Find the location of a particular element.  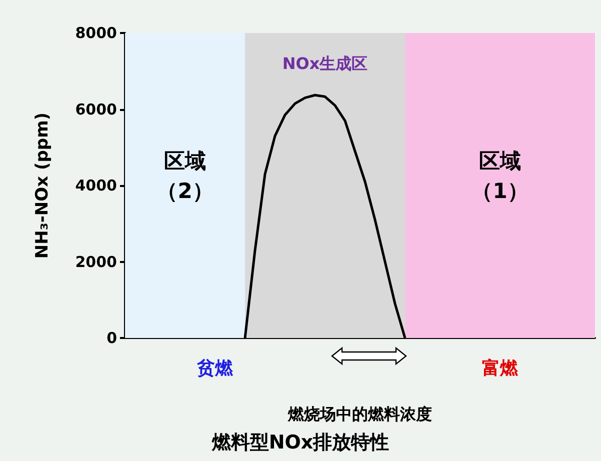

y-tick-label: 8000 is located at coordinates (96, 33).